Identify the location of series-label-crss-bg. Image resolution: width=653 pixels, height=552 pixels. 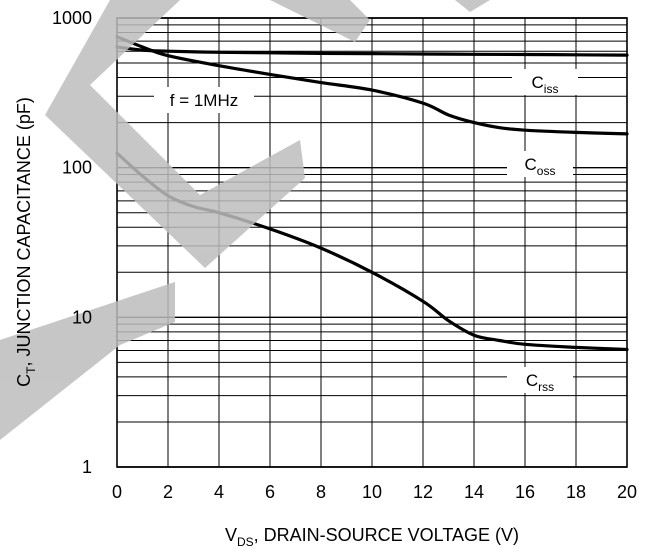
(540, 380).